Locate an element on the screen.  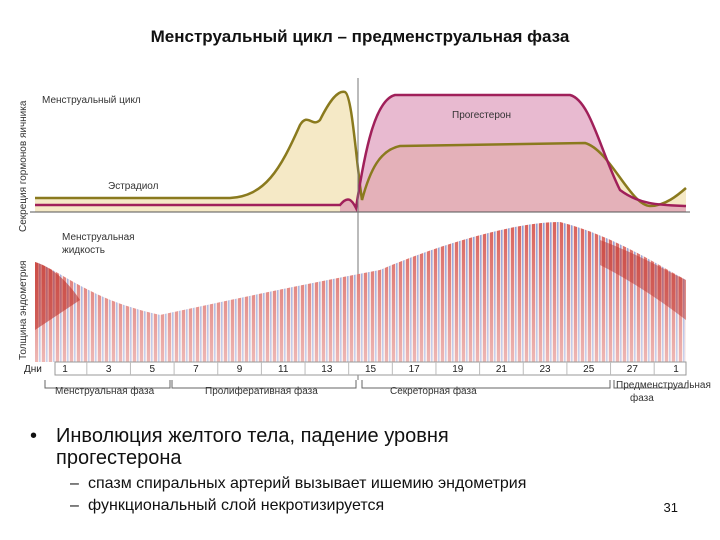
hormone-axis-label: Секреция гормонов яичника is located at coordinates (23, 166).